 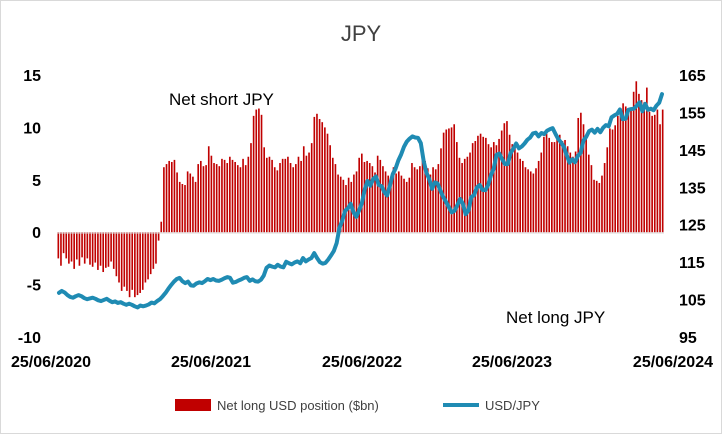 I want to click on left-tick-label: -5, so click(x=34, y=286).